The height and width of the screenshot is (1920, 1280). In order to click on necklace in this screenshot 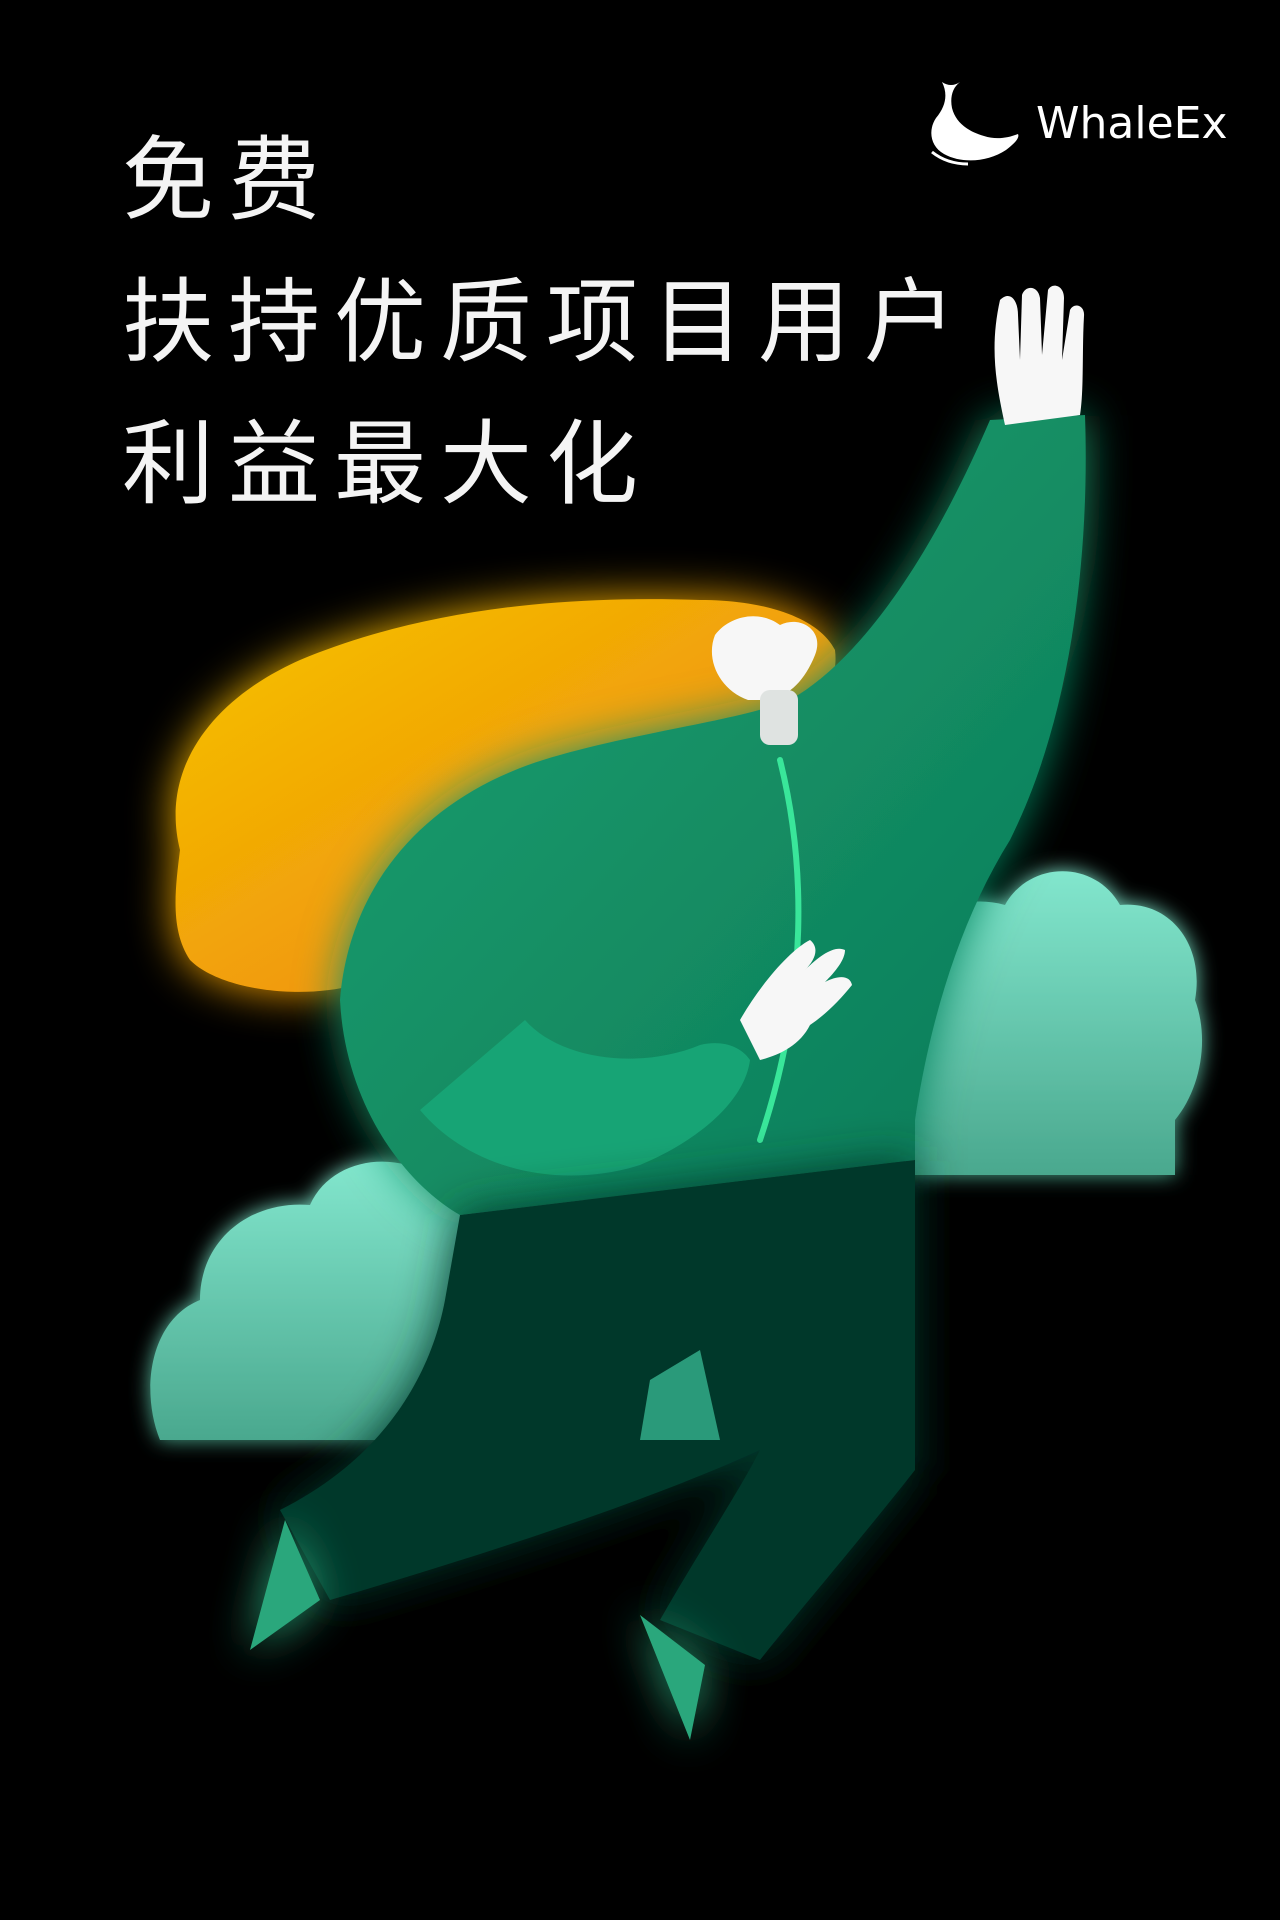, I will do `click(779, 950)`.